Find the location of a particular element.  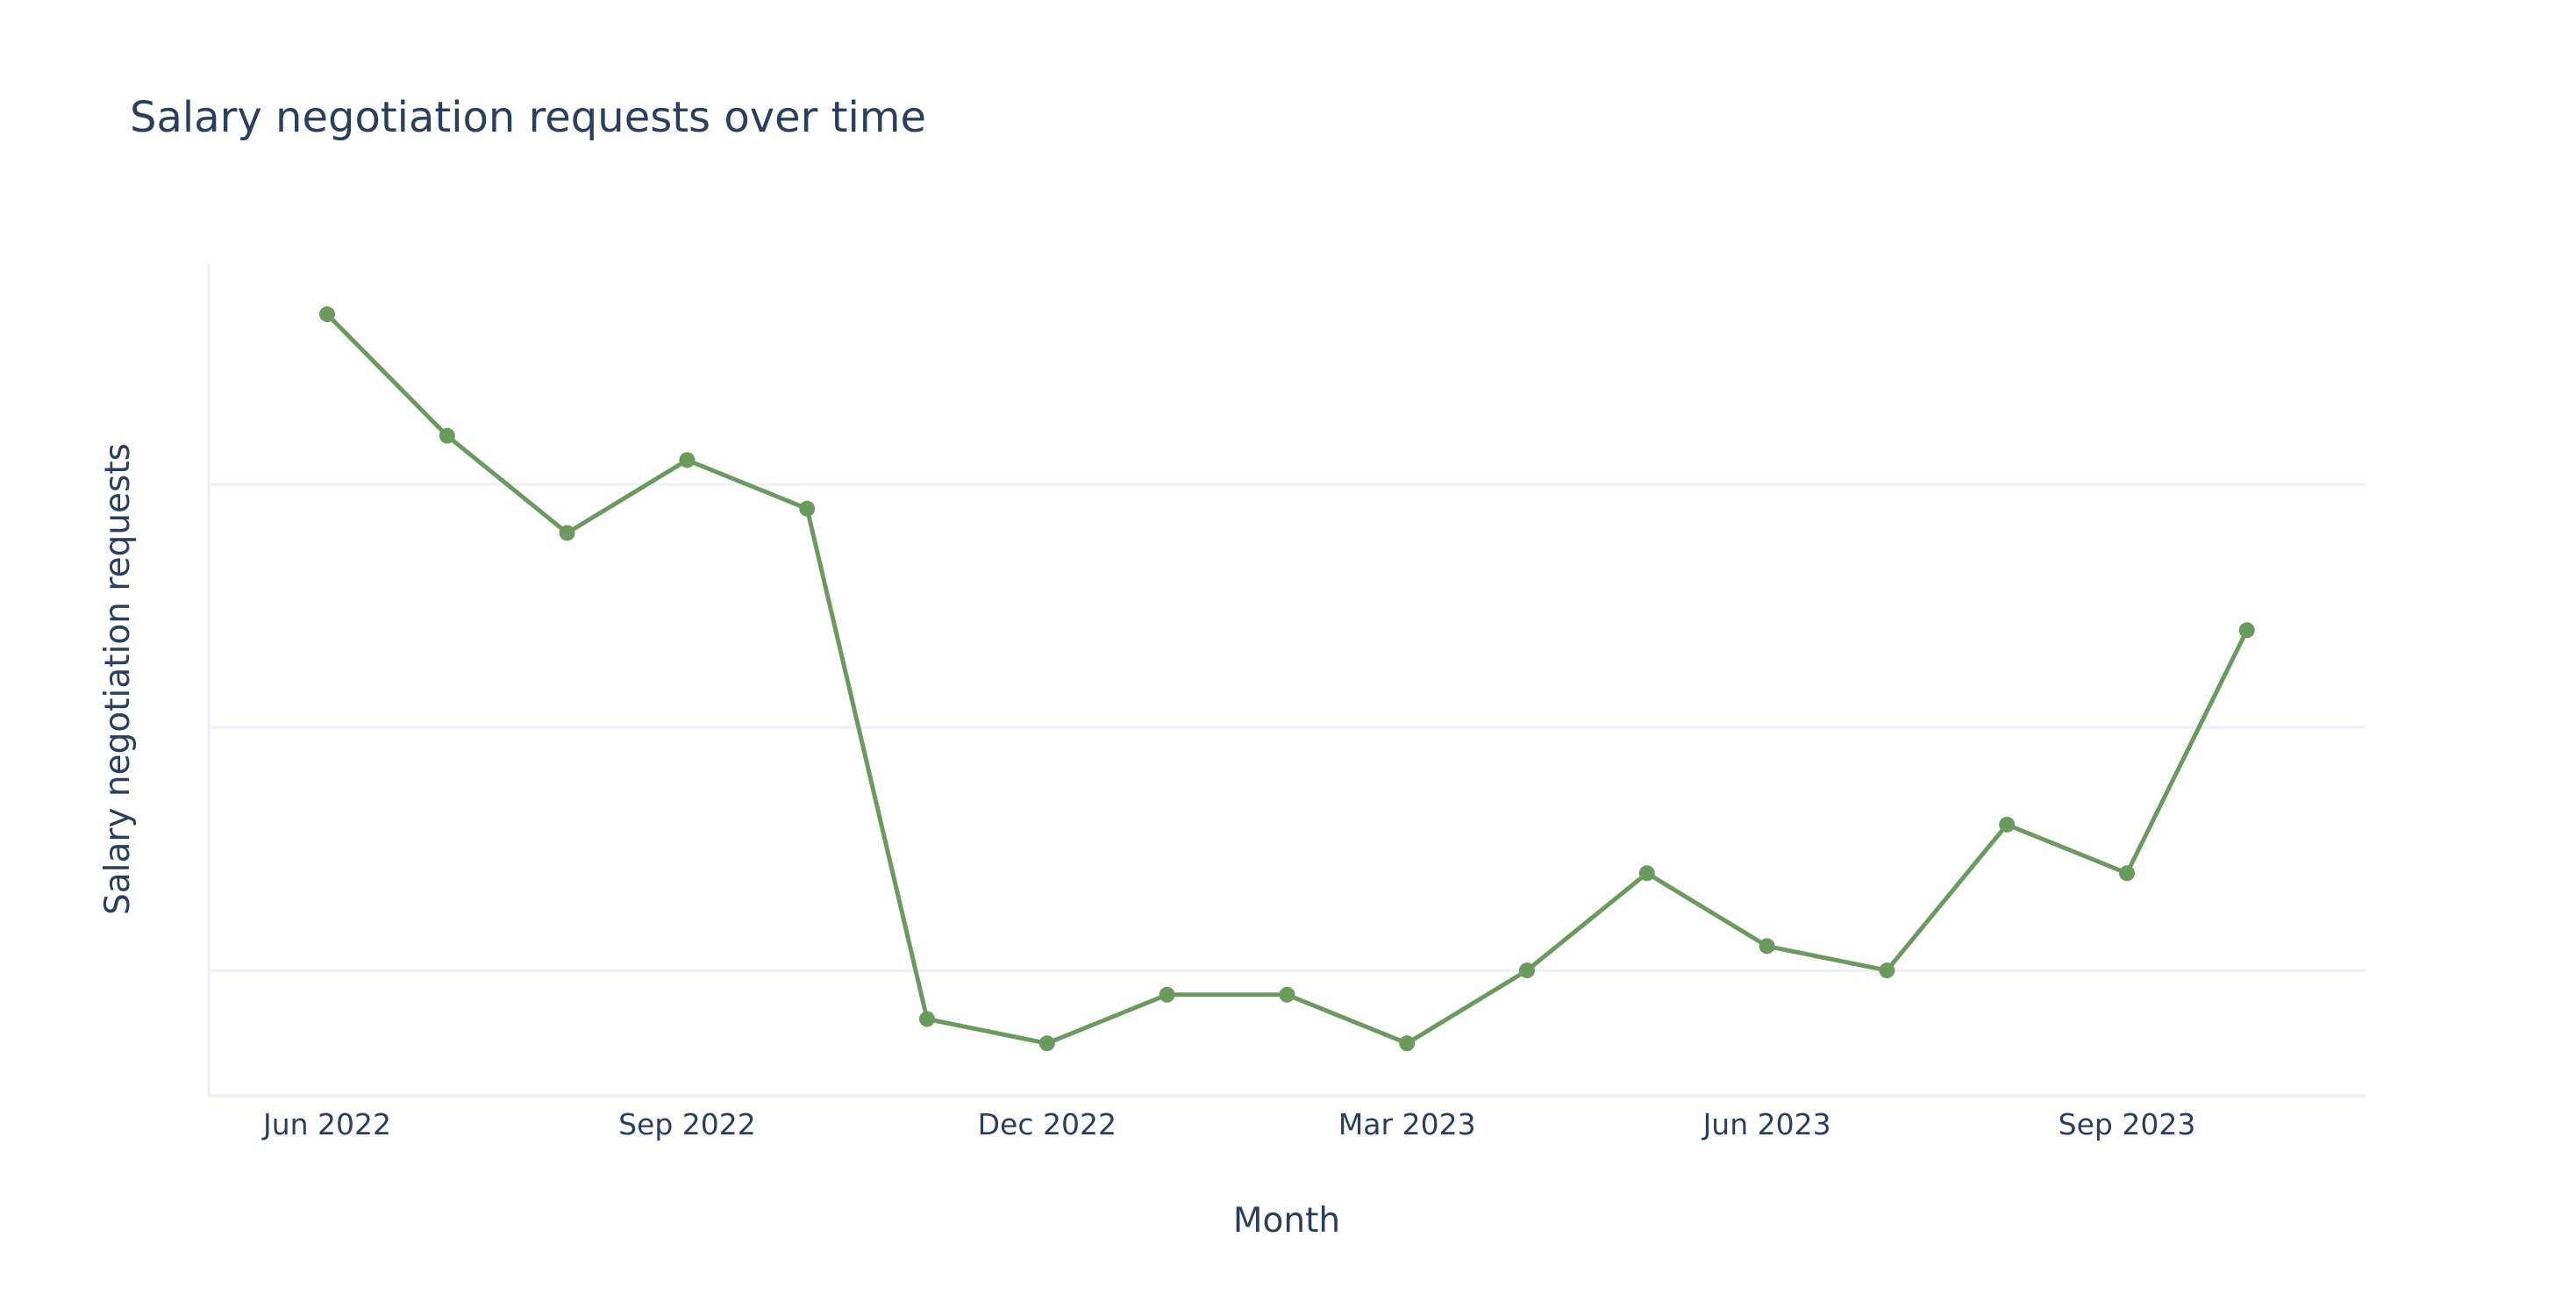

x-tick-label: Jun 2022 is located at coordinates (326, 1124).